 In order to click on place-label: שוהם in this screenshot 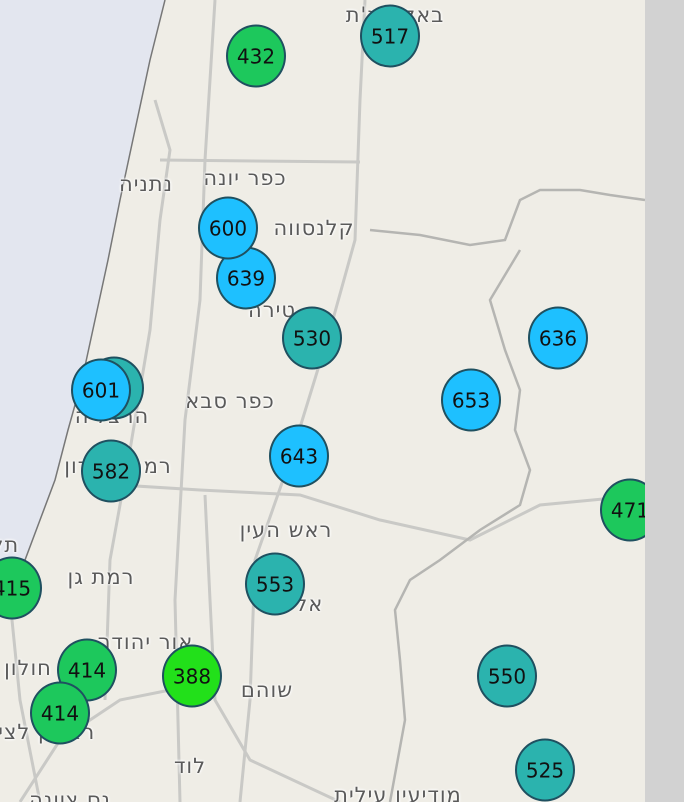, I will do `click(267, 690)`.